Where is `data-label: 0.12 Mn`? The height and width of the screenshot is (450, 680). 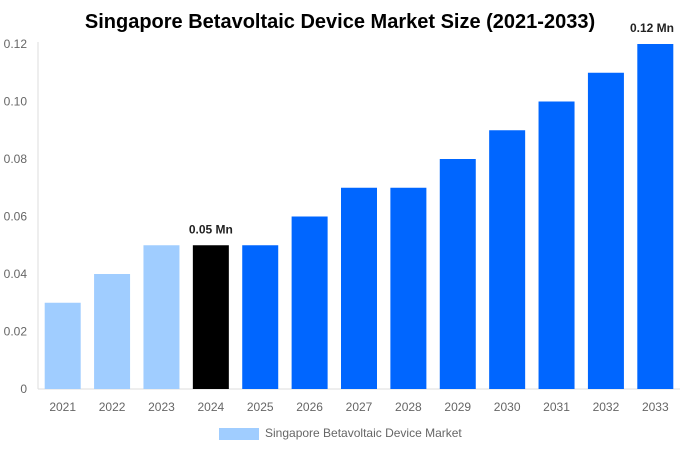 data-label: 0.12 Mn is located at coordinates (652, 28).